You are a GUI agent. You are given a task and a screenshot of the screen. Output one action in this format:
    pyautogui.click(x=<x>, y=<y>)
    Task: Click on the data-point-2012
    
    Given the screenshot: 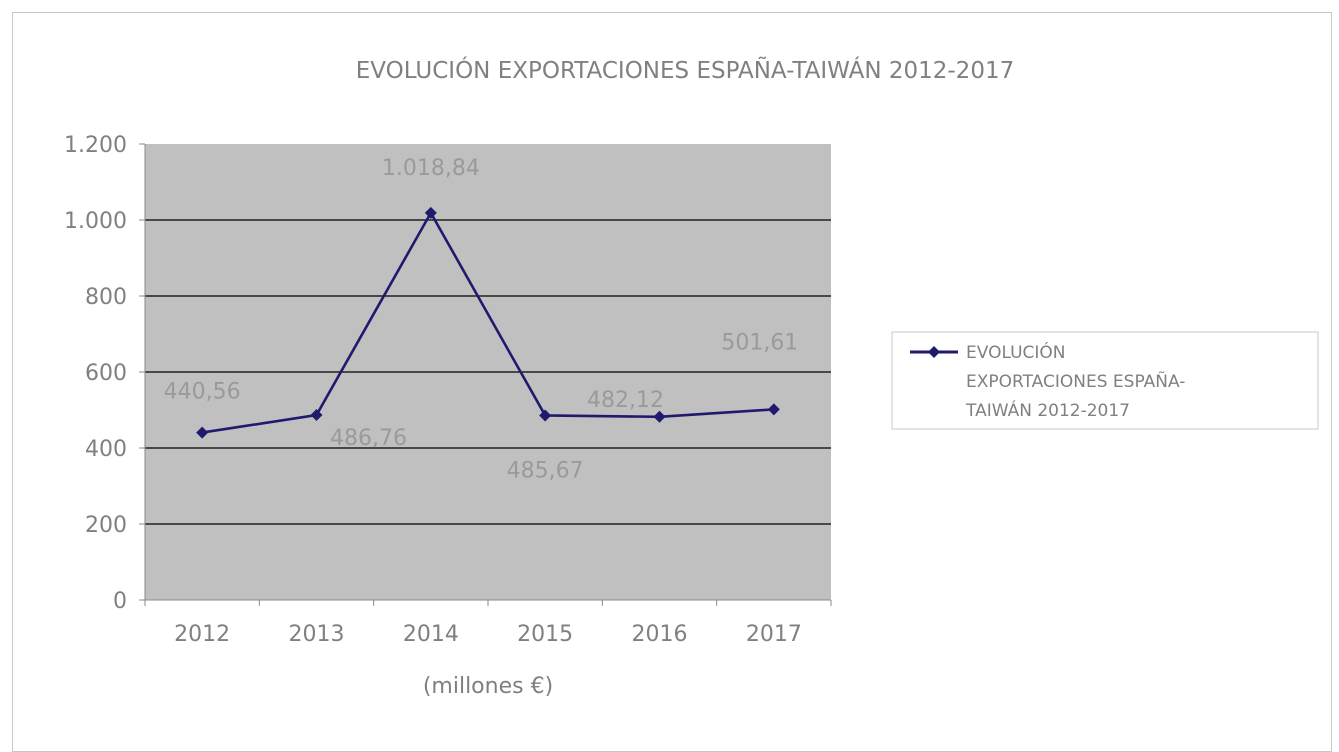 What is the action you would take?
    pyautogui.click(x=202, y=432)
    